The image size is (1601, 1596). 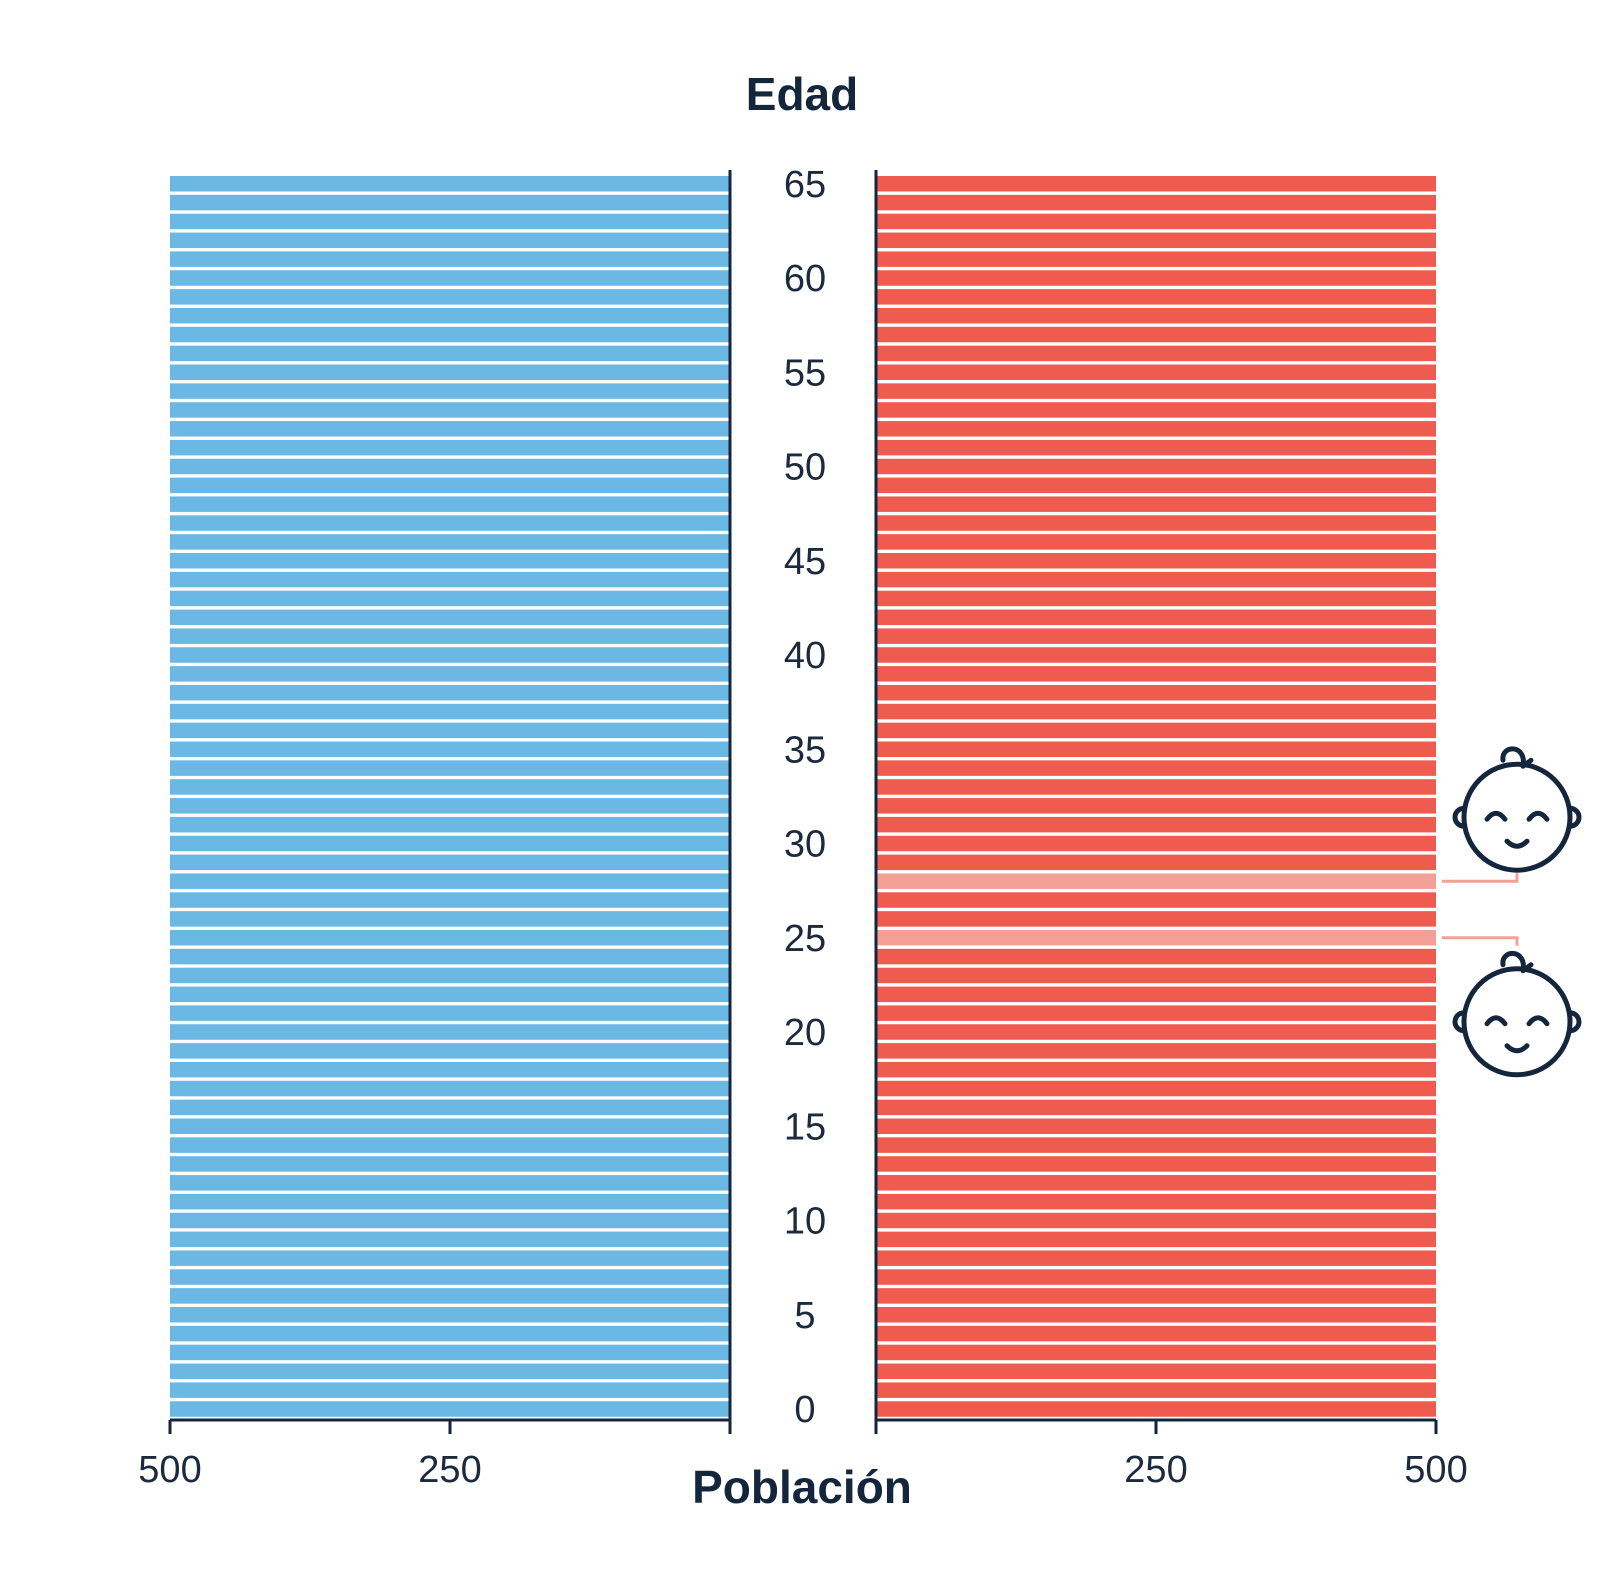 What do you see at coordinates (449, 1470) in the screenshot?
I see `x-tick-left-250-label: 250` at bounding box center [449, 1470].